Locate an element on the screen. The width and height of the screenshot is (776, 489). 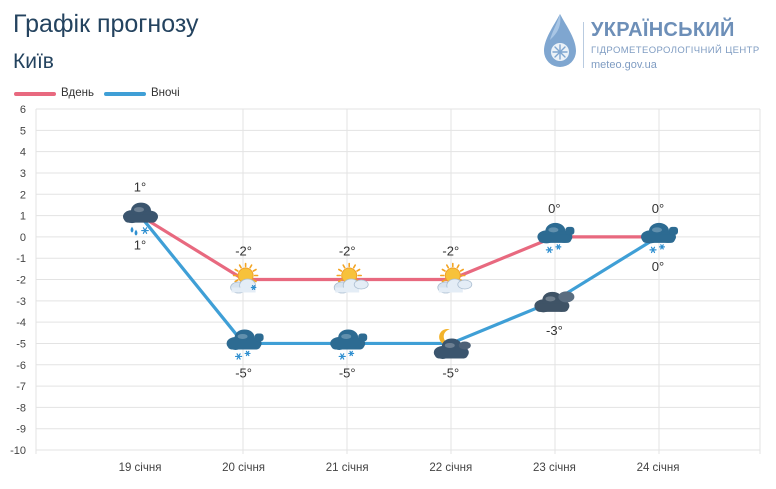
y-tick-label: -5 is located at coordinates (21, 344).